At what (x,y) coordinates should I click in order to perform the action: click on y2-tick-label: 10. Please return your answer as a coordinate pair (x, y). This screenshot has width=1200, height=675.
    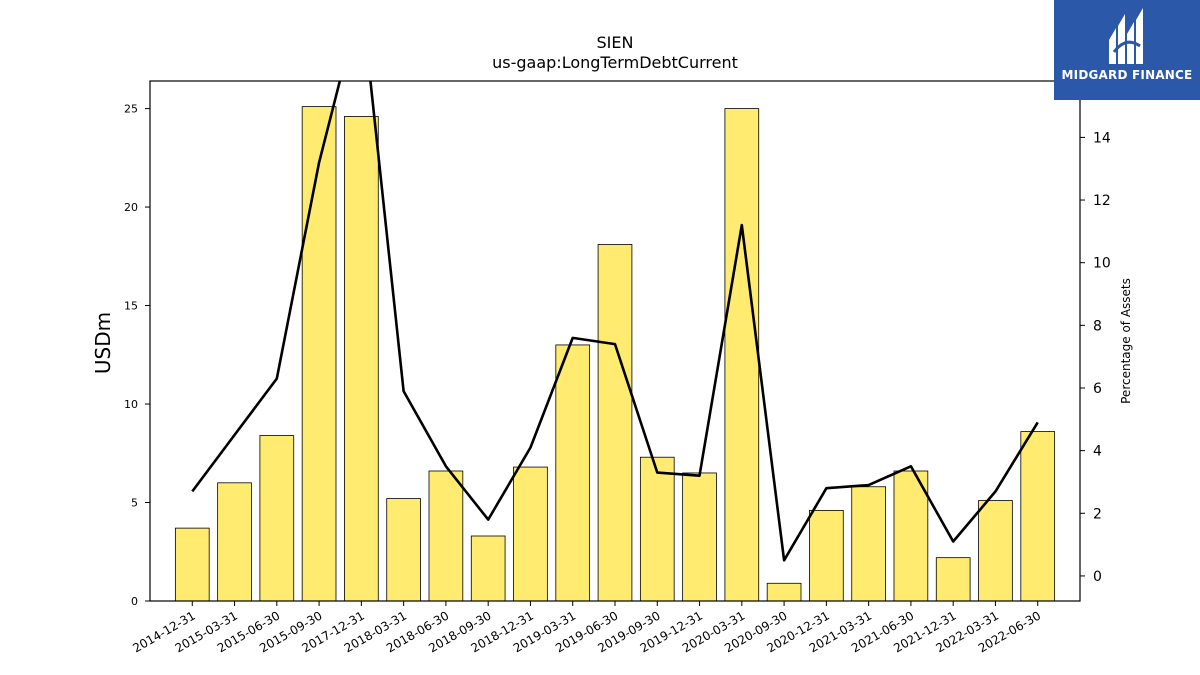
    Looking at the image, I should click on (1102, 264).